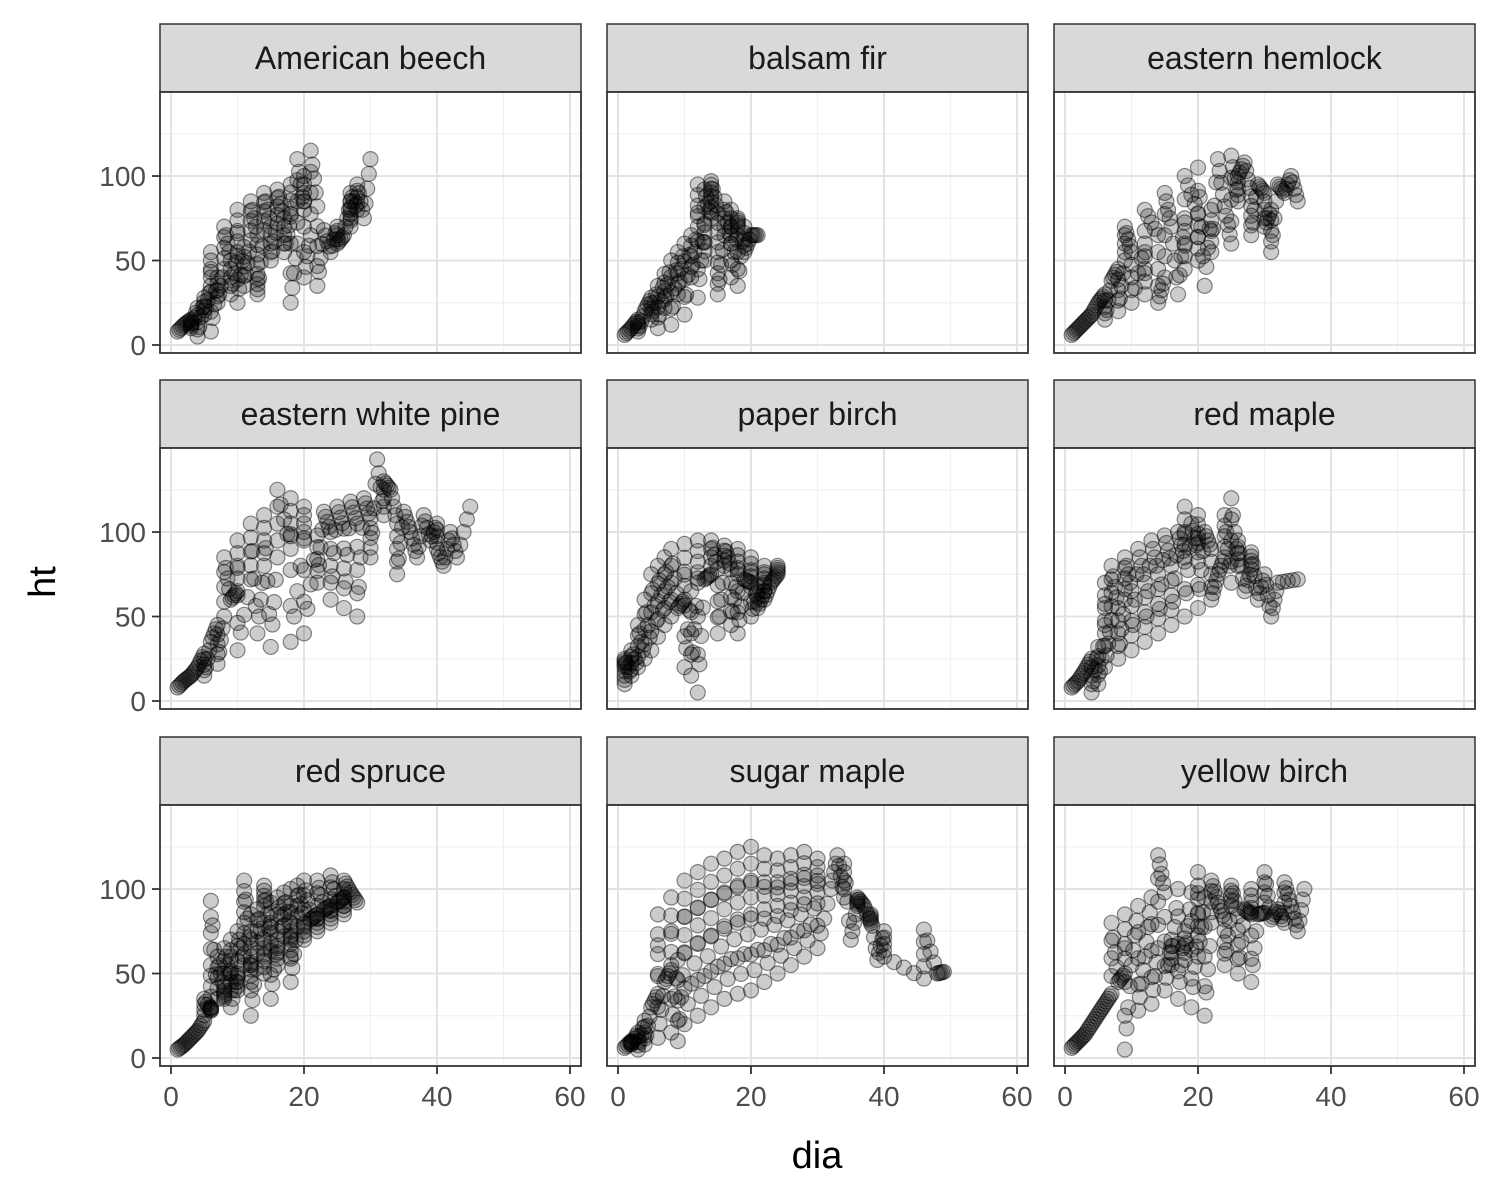  I want to click on major-grid, so click(1264, 578).